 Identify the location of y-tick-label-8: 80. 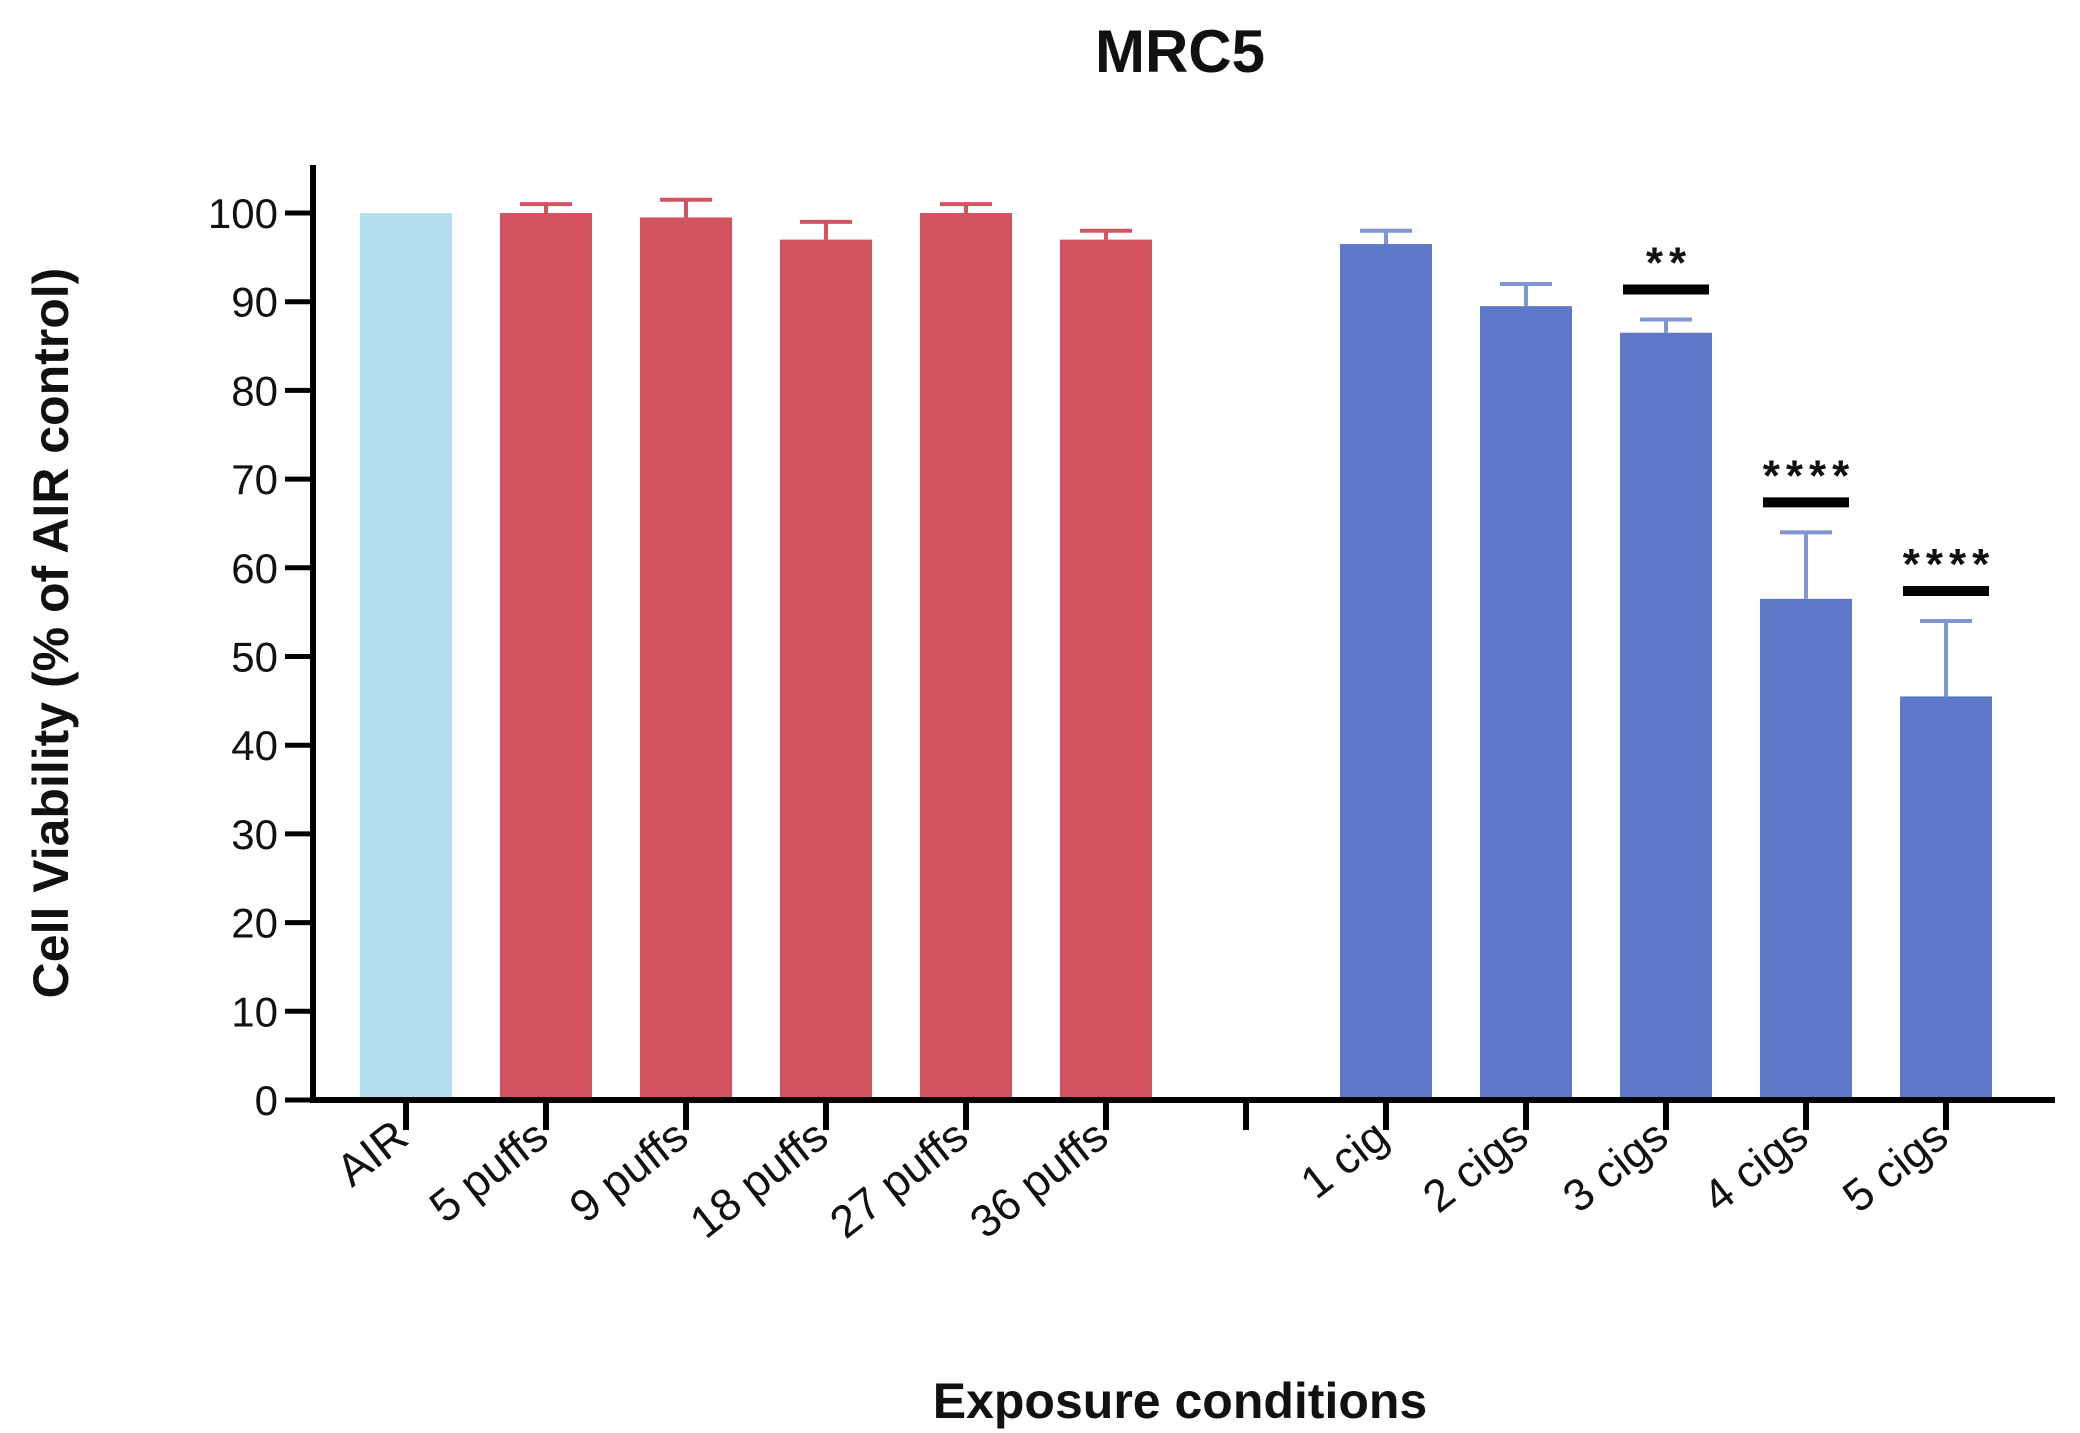
(254, 390).